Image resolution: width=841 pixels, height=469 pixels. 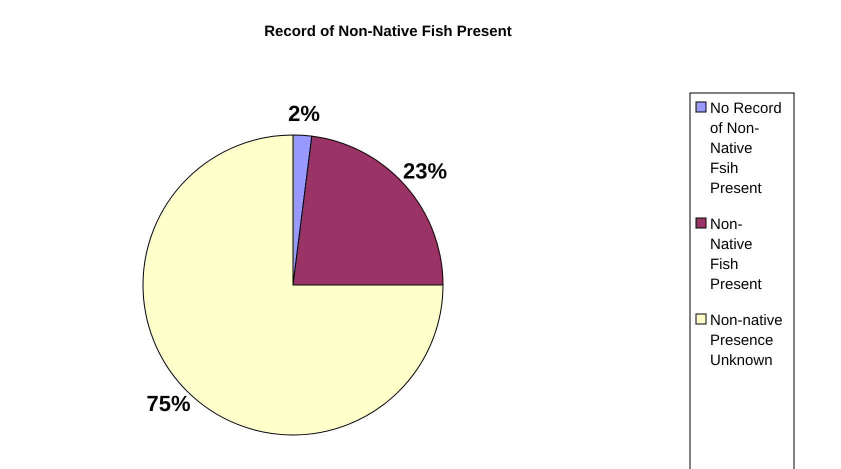 What do you see at coordinates (746, 148) in the screenshot?
I see `legend-label: No Record of Non-Native Fsih Present` at bounding box center [746, 148].